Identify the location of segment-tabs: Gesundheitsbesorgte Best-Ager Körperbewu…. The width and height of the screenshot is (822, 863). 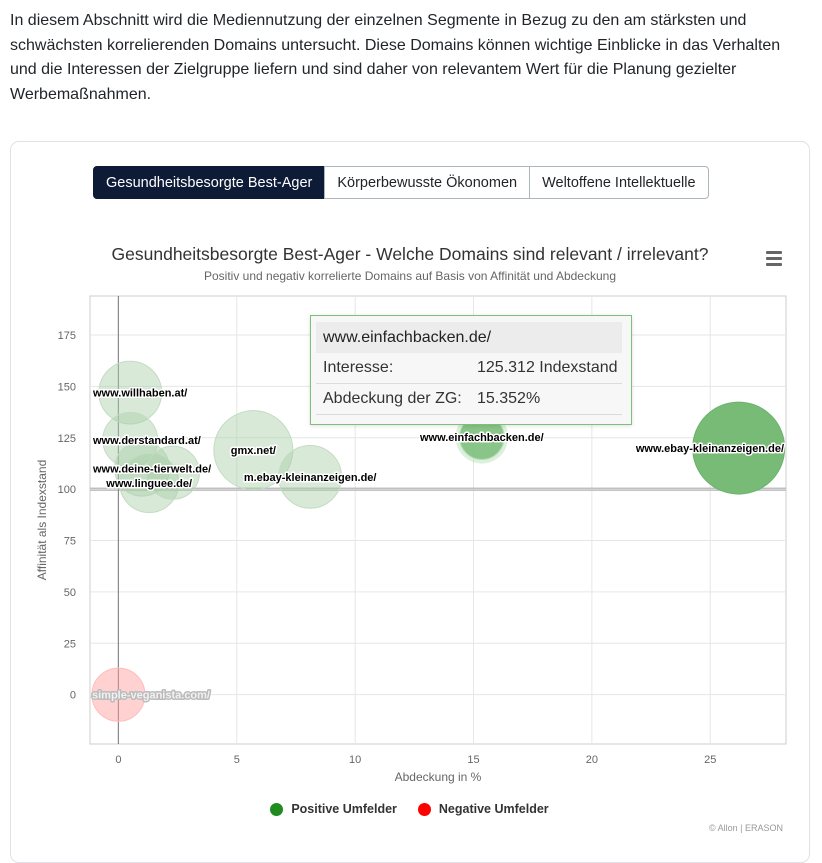
(401, 182).